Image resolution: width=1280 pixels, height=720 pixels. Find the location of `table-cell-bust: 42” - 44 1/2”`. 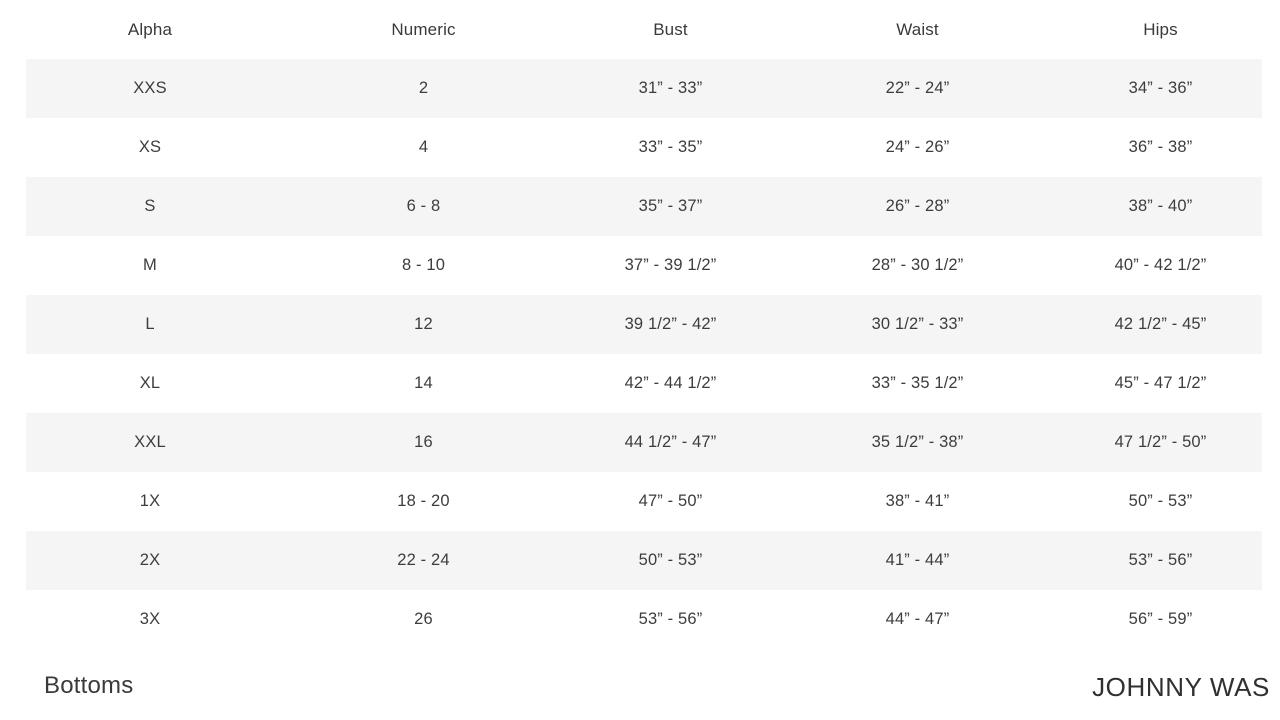

table-cell-bust: 42” - 44 1/2” is located at coordinates (670, 383).